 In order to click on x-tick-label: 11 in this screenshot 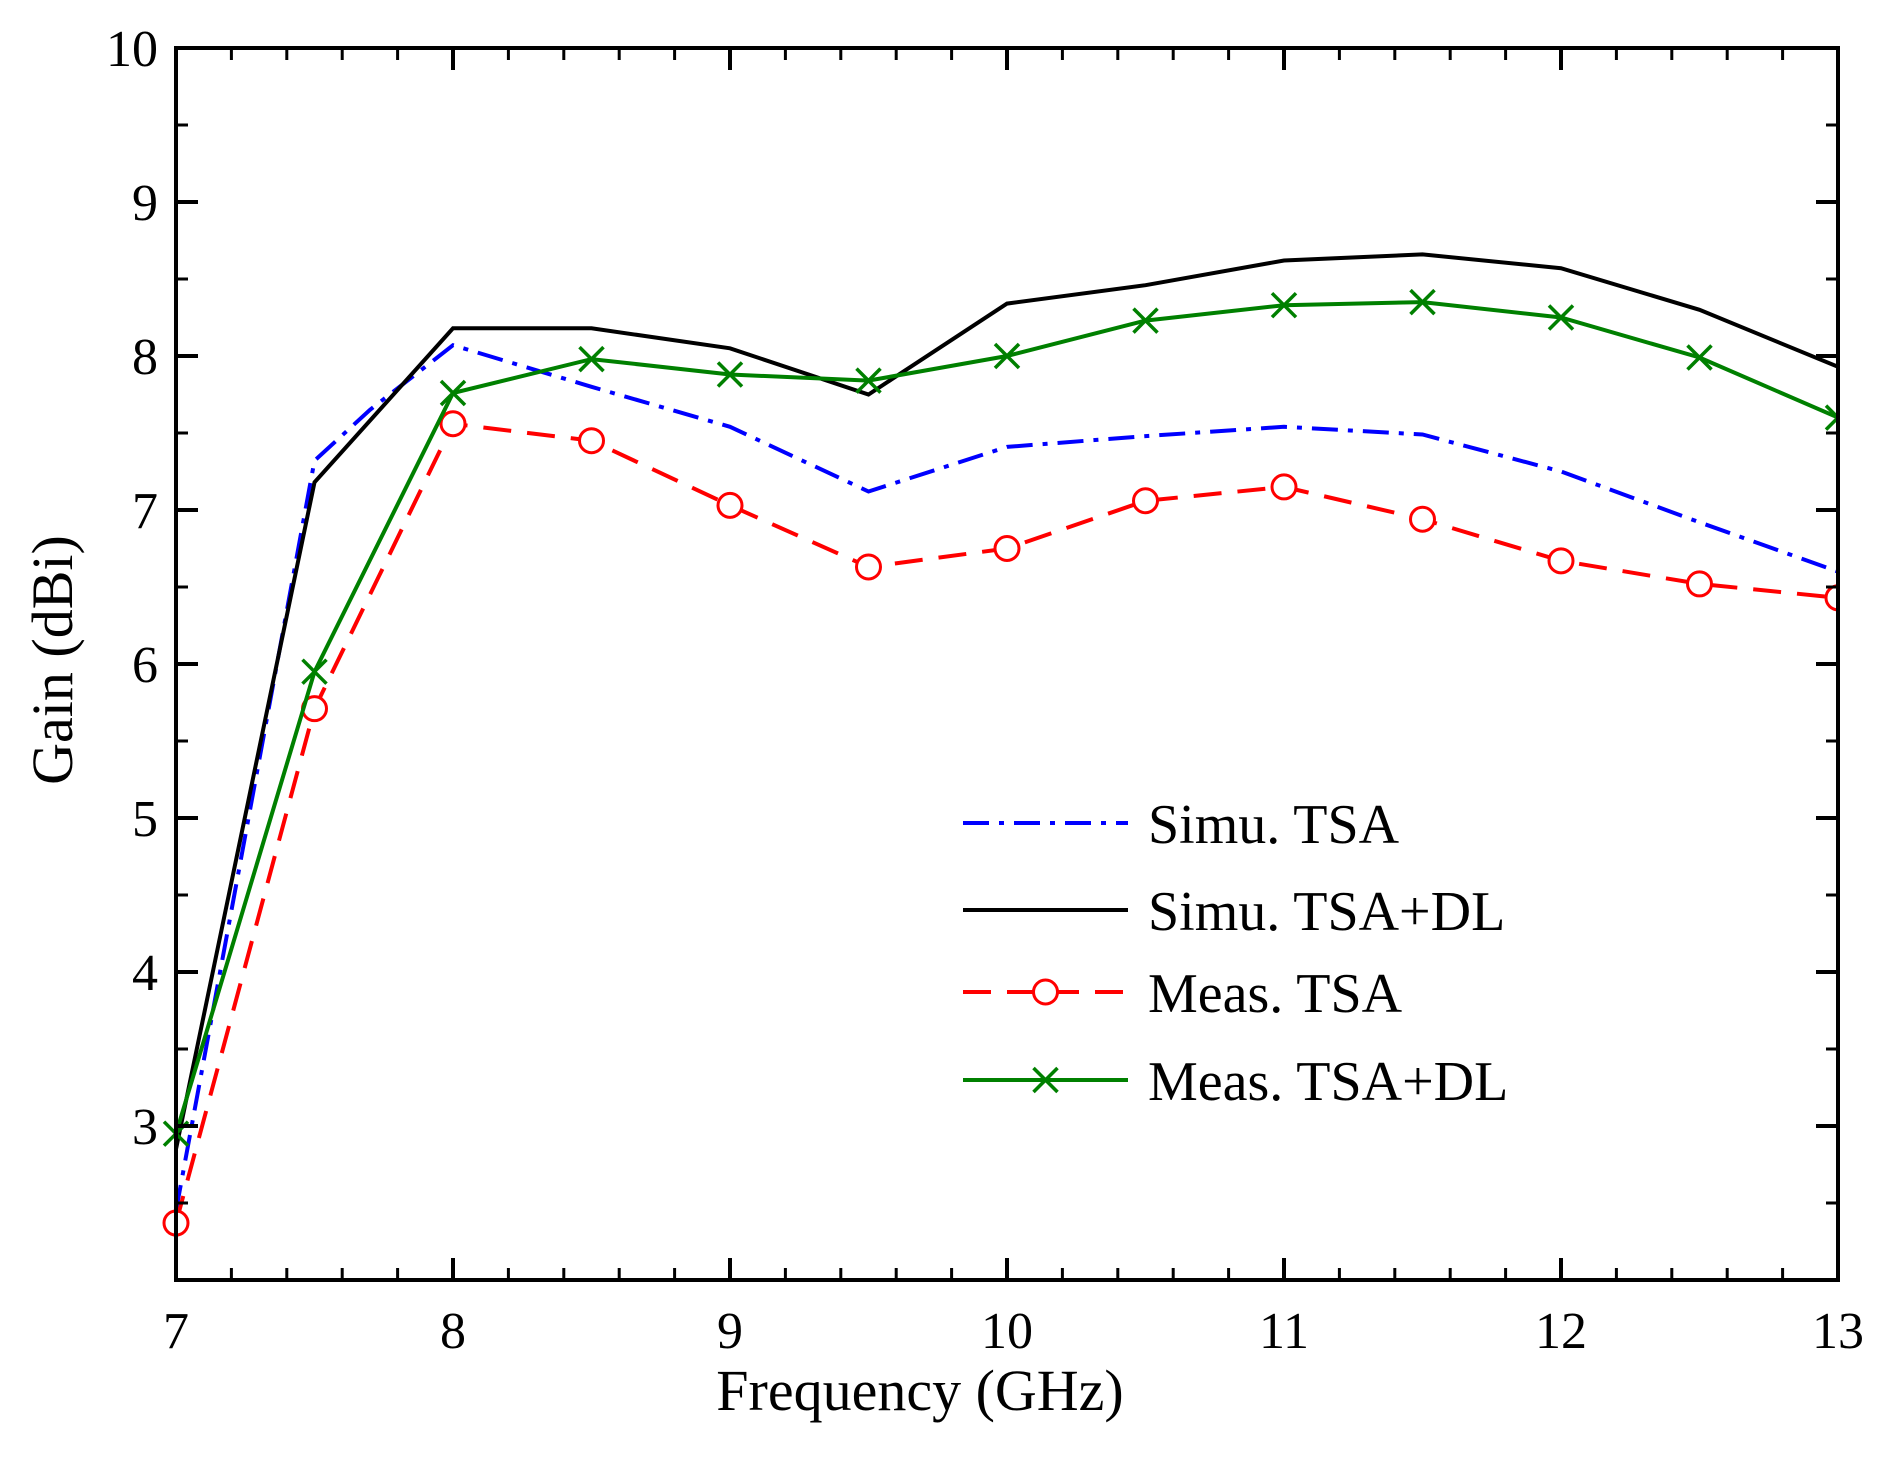, I will do `click(1284, 1331)`.